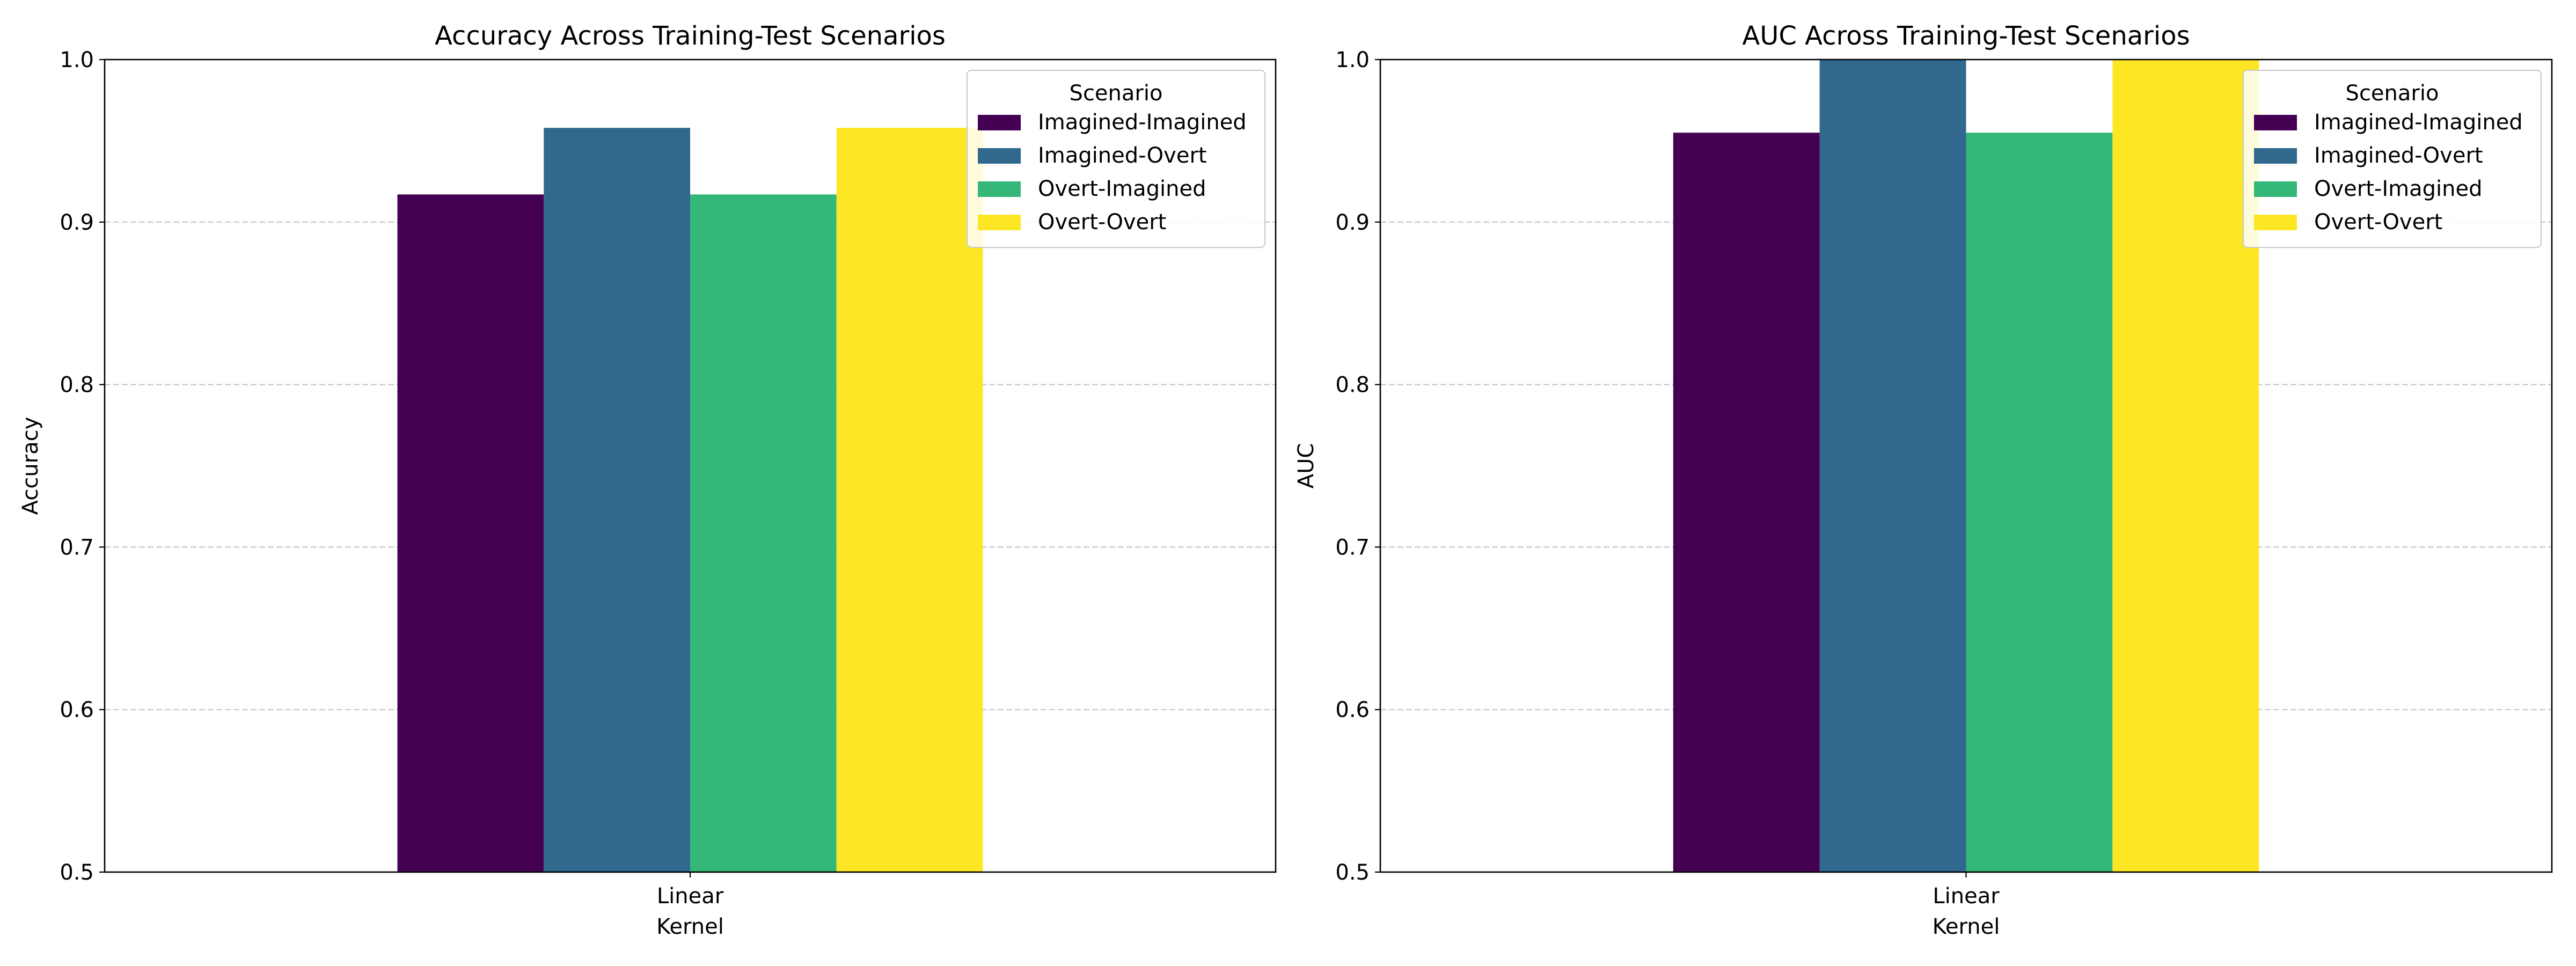 This screenshot has height=966, width=2576. I want to click on y-axis-label: AUC, so click(1306, 466).